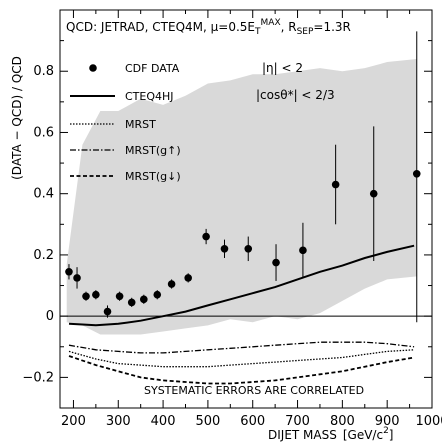 Image resolution: width=442 pixels, height=445 pixels. Describe the element at coordinates (252, 421) in the screenshot. I see `x-tick-label: 600` at that location.